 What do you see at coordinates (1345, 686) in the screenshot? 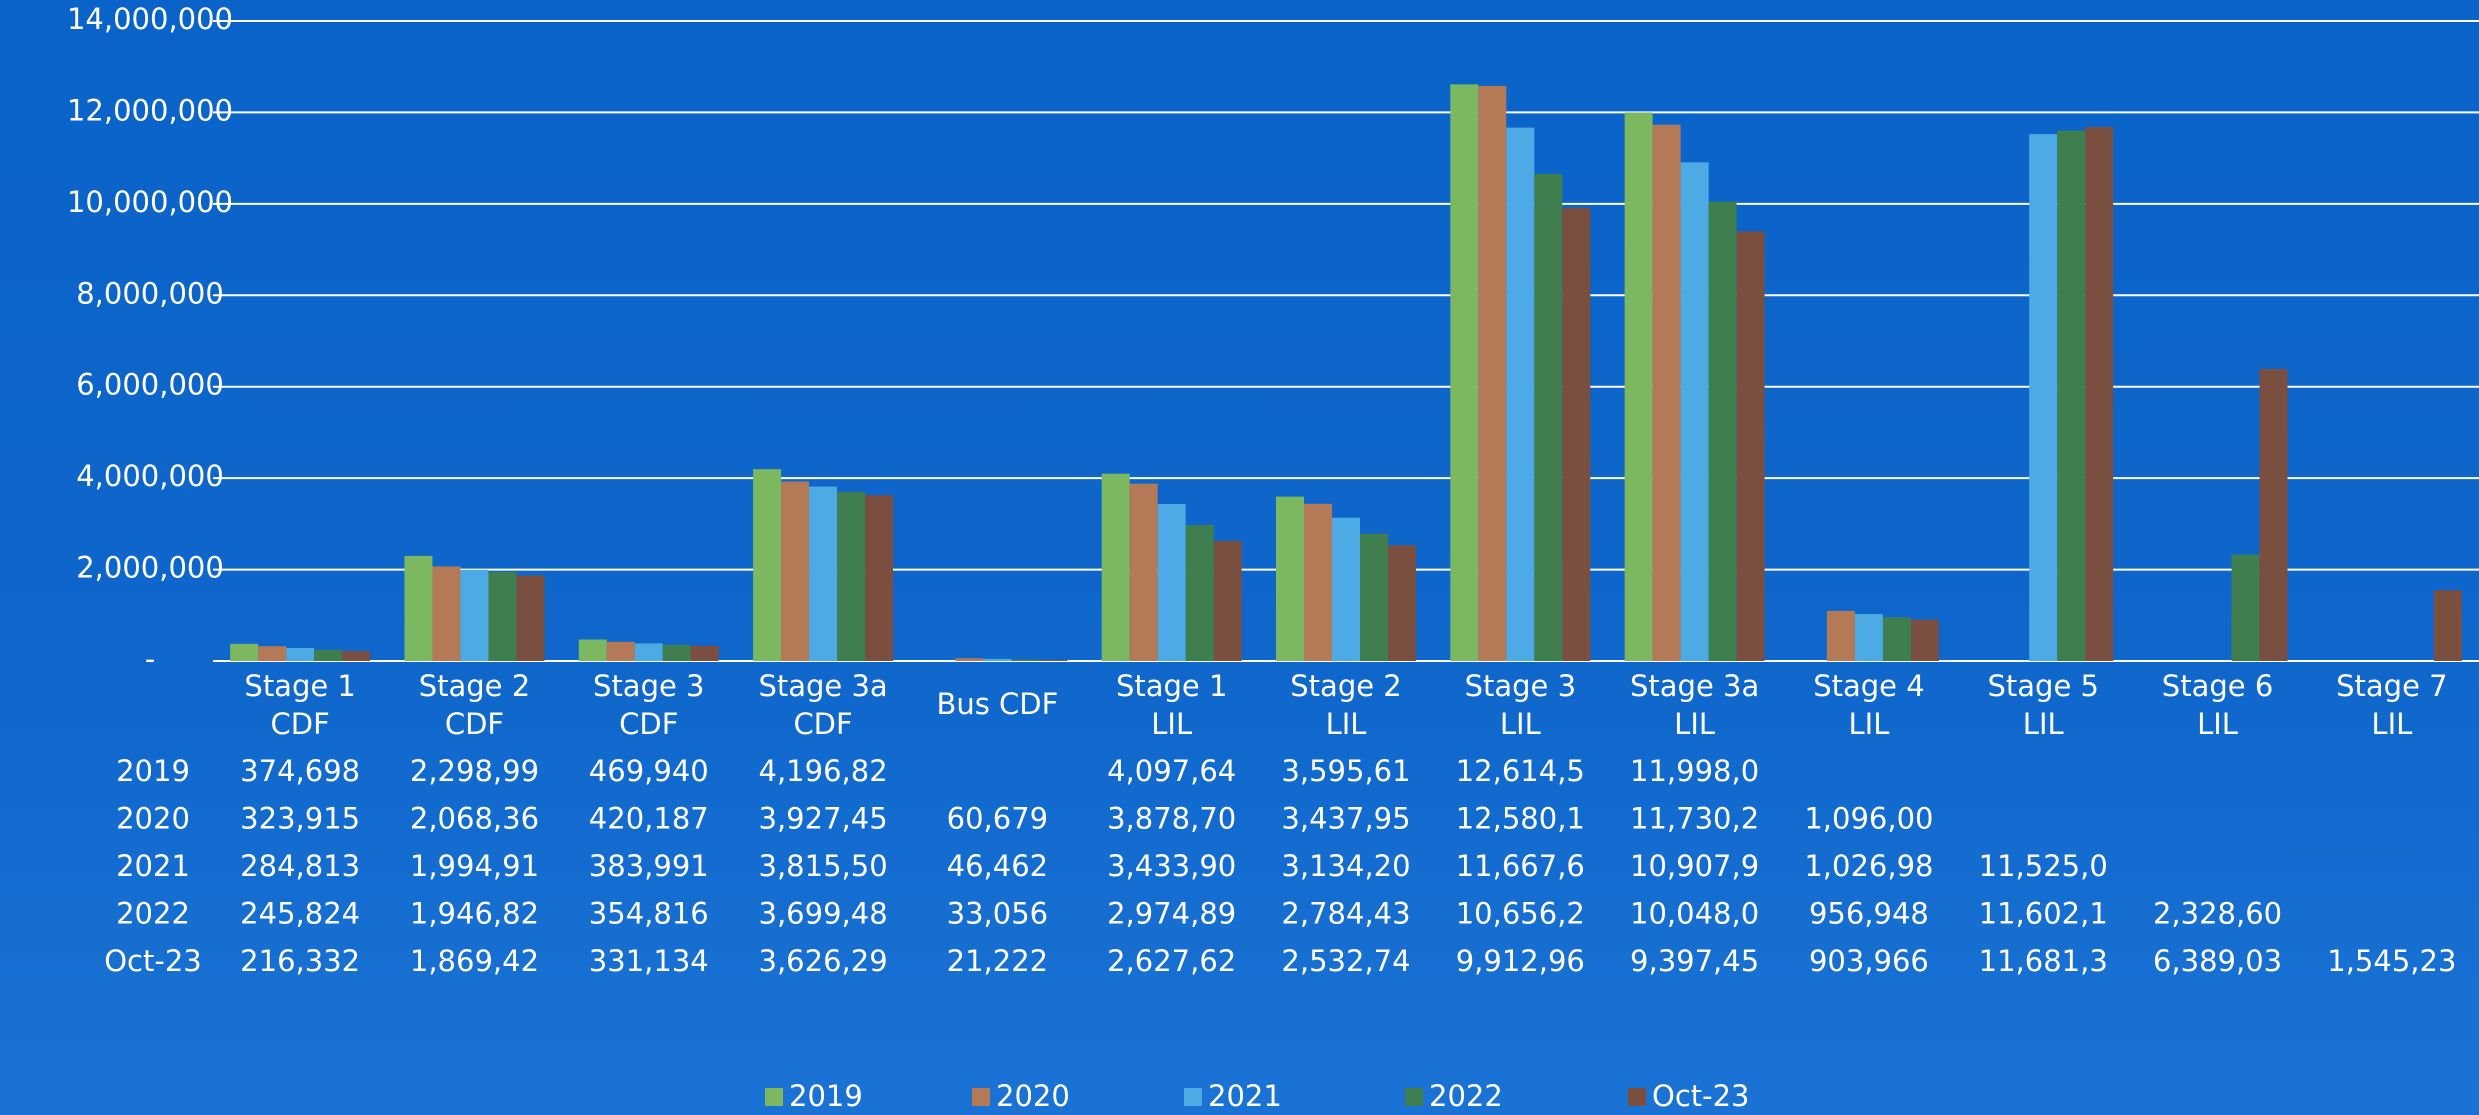
I see `x-tick-label: Stage 2` at bounding box center [1345, 686].